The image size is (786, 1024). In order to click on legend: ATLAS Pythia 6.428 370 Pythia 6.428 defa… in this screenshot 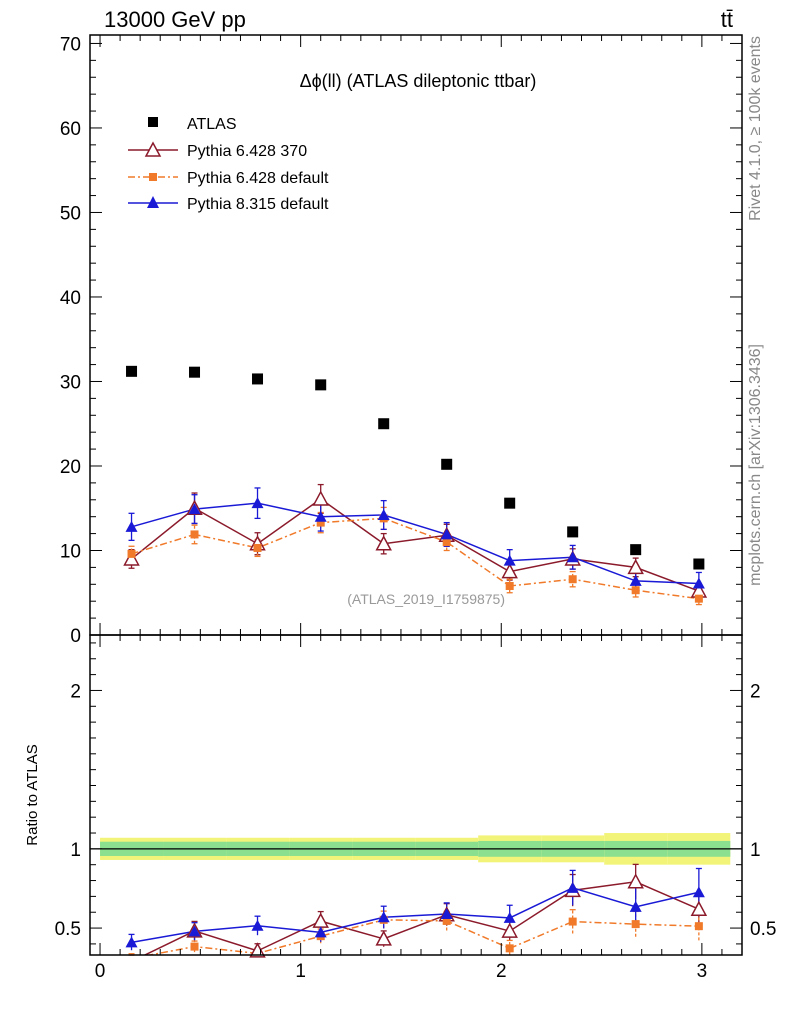, I will do `click(228, 164)`.